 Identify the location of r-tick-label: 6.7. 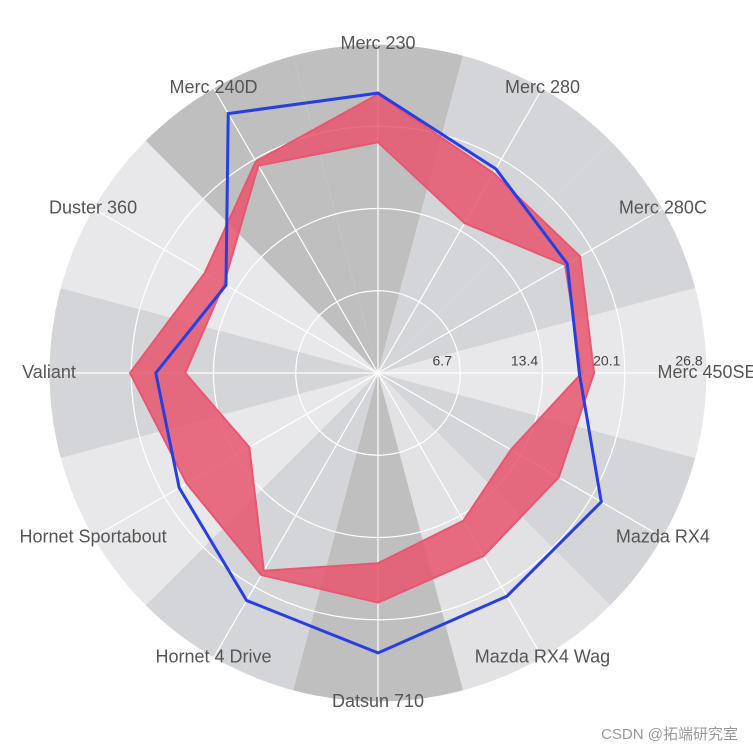
(443, 361).